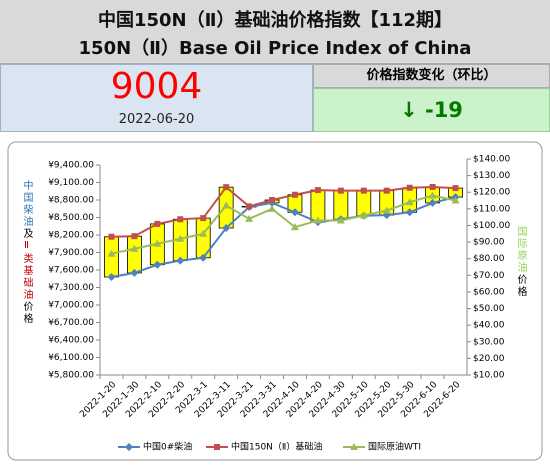 The image size is (550, 466). I want to click on change-box: ↓ -19, so click(431, 110).